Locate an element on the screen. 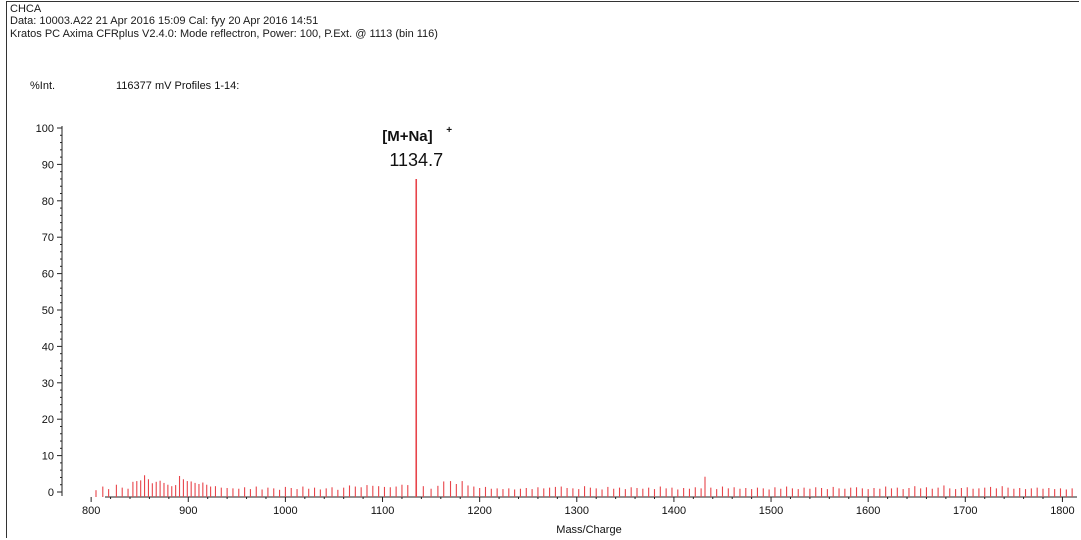 The height and width of the screenshot is (540, 1081). y-tick-label: 30 is located at coordinates (48, 384).